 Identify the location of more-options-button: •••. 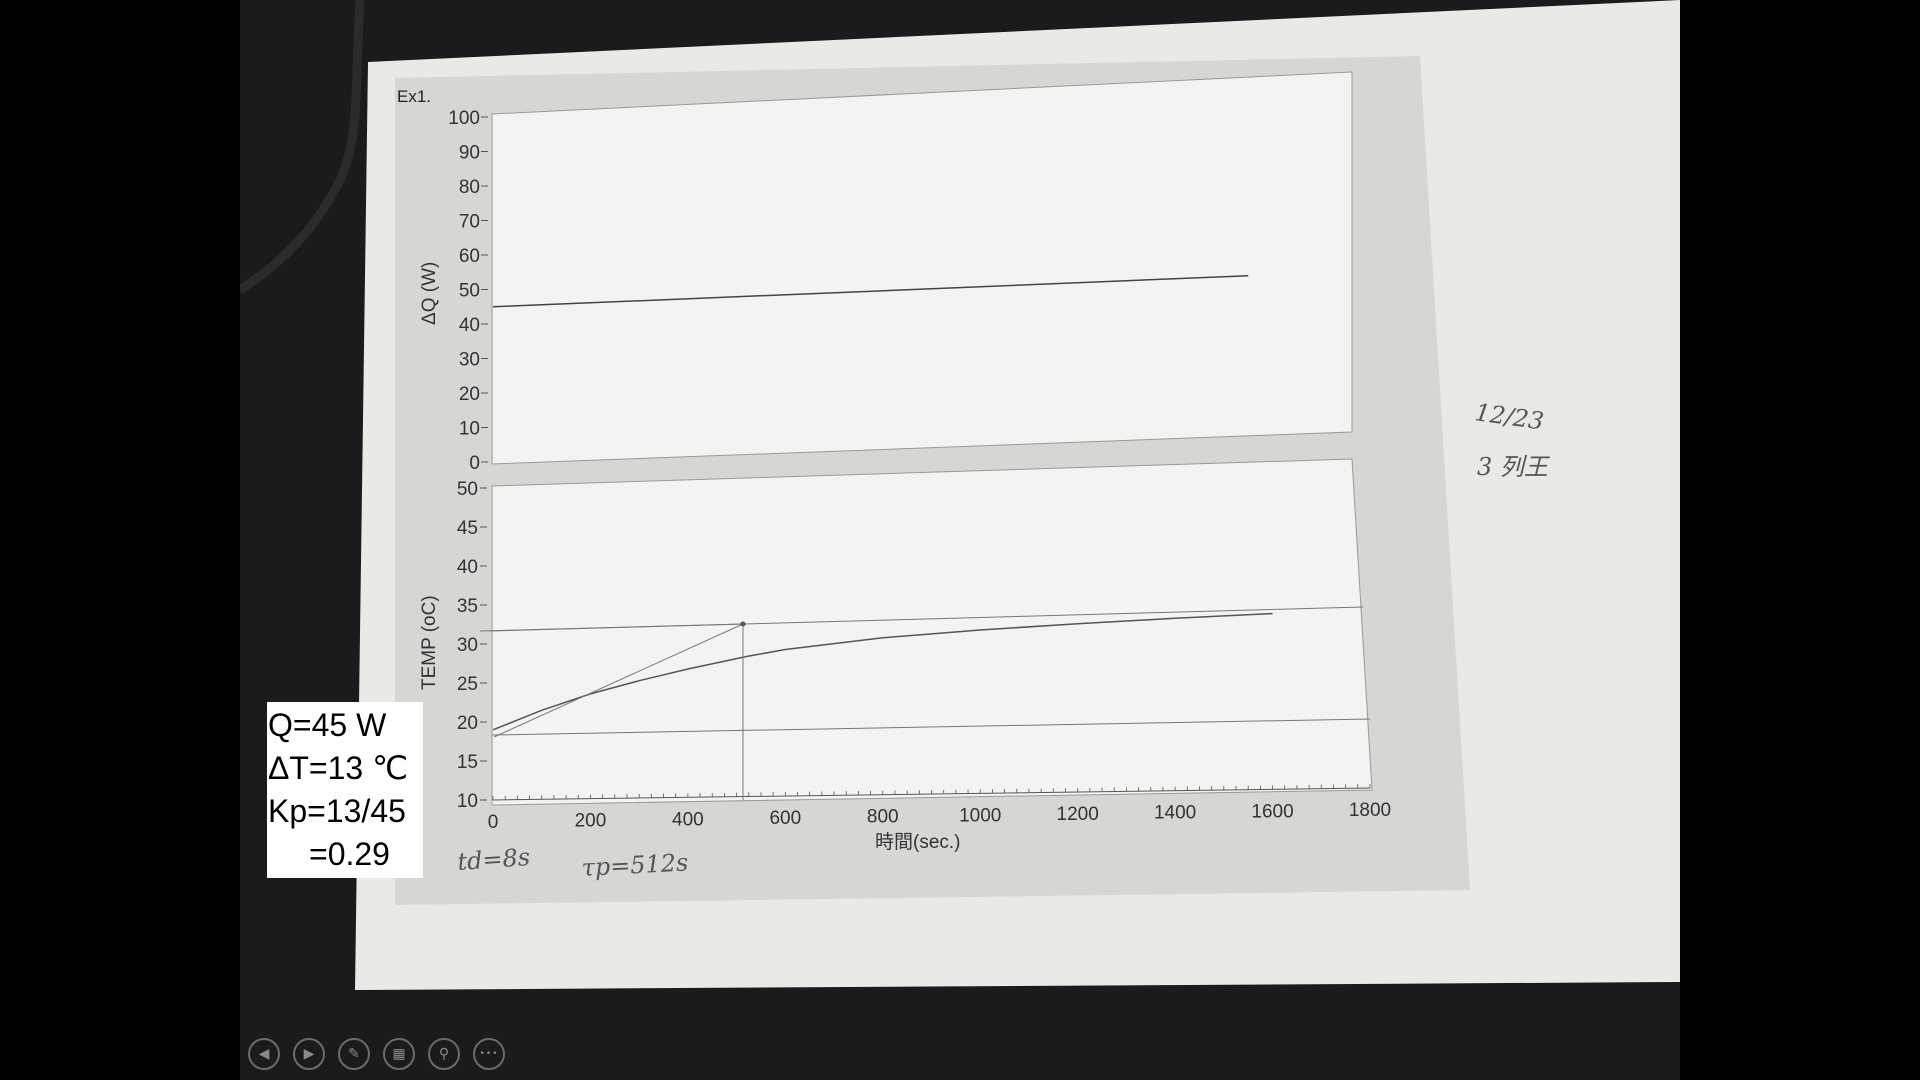
(489, 1054).